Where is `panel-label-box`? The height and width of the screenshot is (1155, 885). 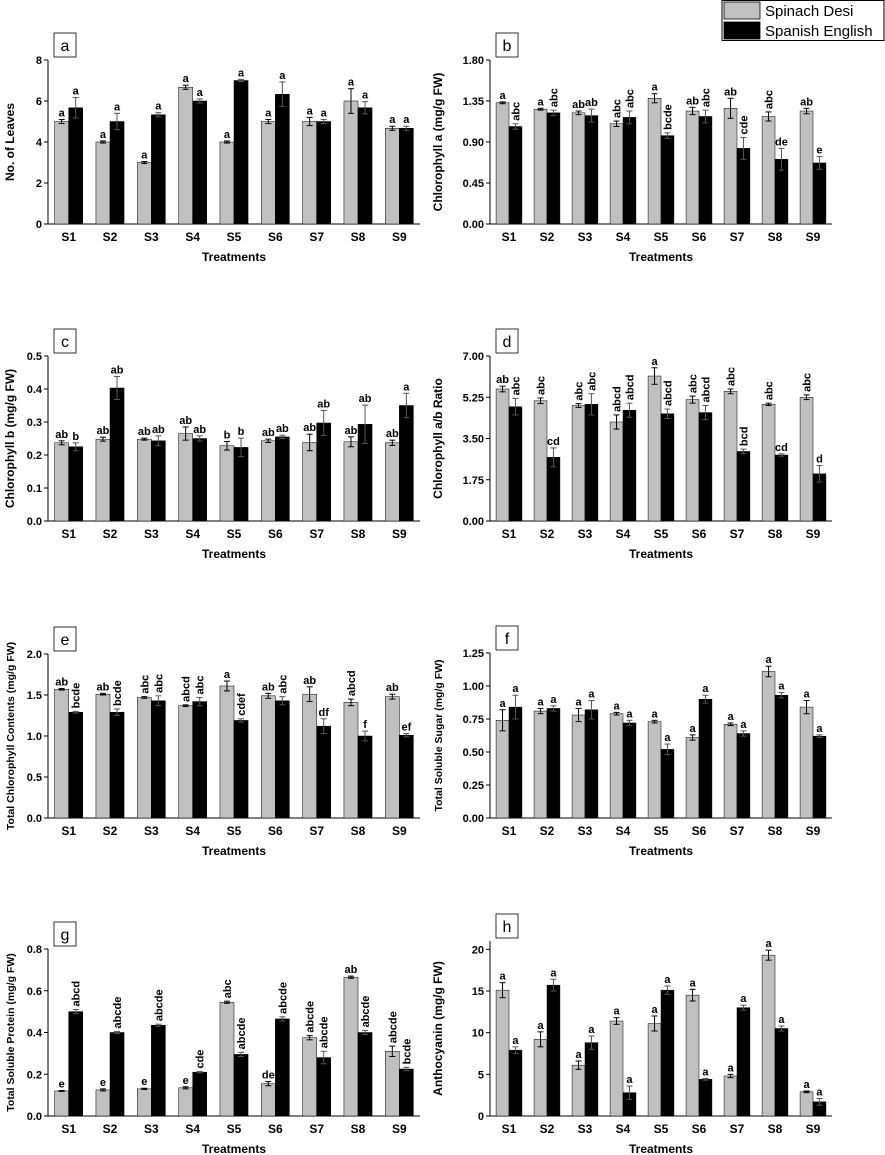 panel-label-box is located at coordinates (65, 639).